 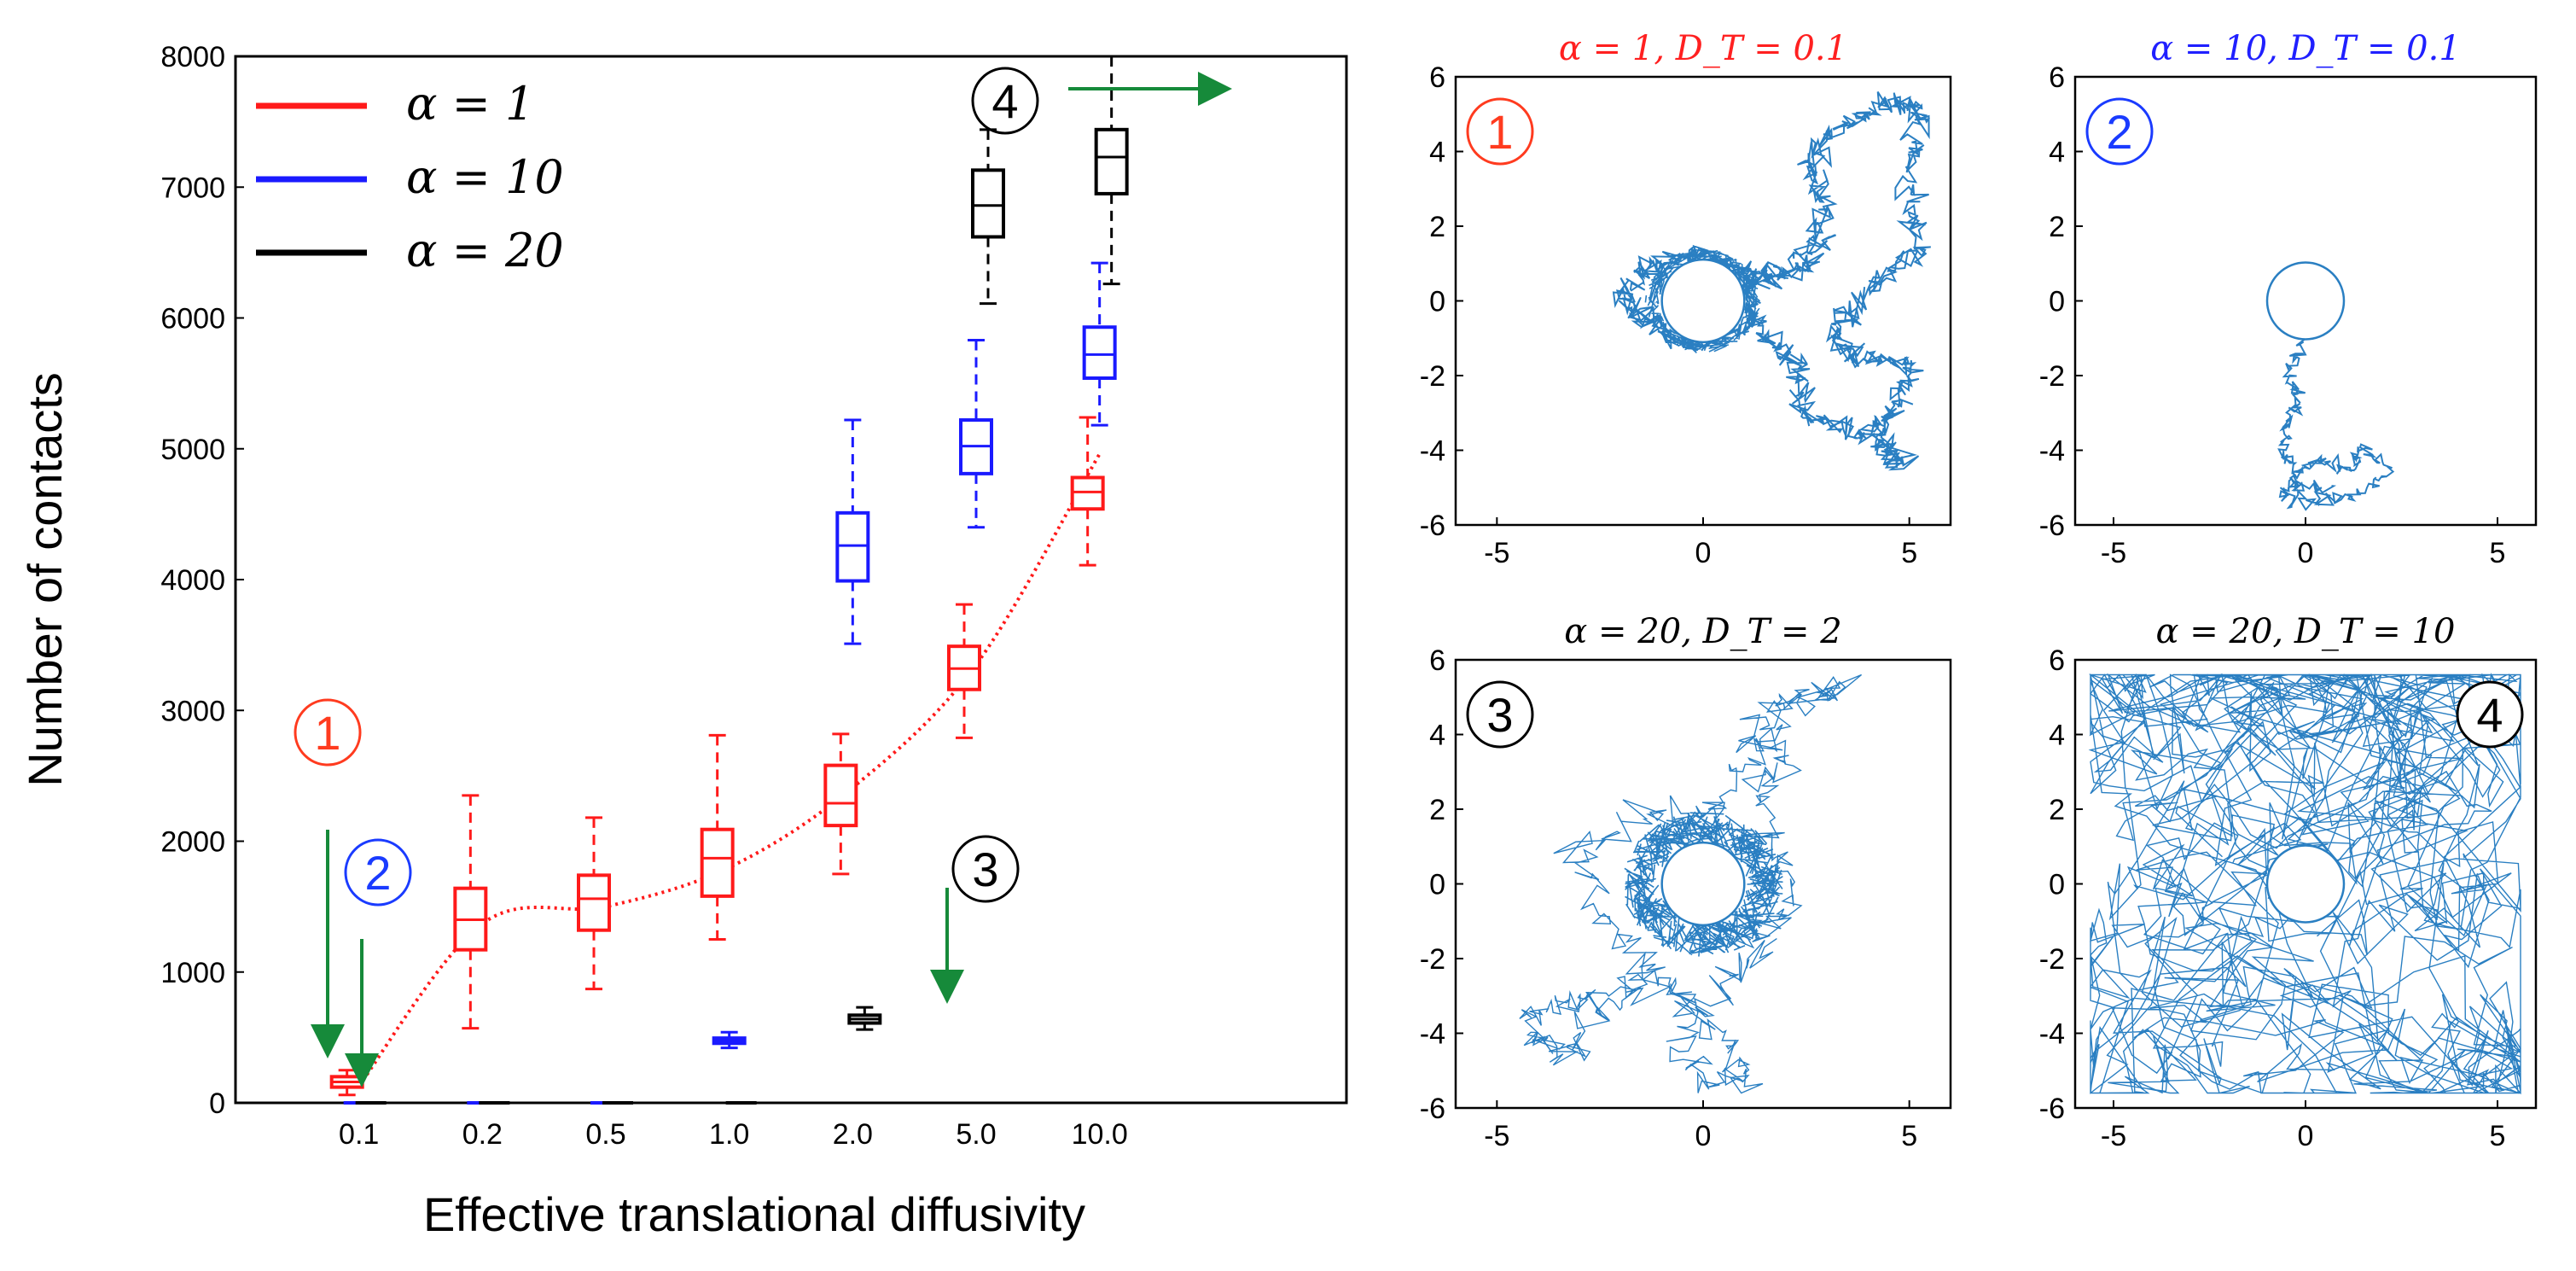 What do you see at coordinates (192, 973) in the screenshot?
I see `y-tick-label: 1000` at bounding box center [192, 973].